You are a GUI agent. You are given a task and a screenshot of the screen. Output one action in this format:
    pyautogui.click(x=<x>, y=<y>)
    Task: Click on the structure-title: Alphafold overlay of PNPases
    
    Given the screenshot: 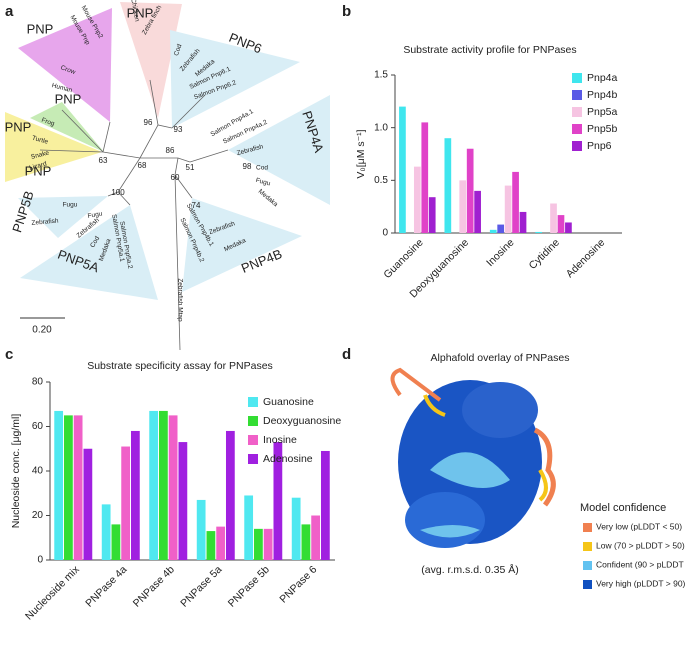 What is the action you would take?
    pyautogui.click(x=500, y=358)
    